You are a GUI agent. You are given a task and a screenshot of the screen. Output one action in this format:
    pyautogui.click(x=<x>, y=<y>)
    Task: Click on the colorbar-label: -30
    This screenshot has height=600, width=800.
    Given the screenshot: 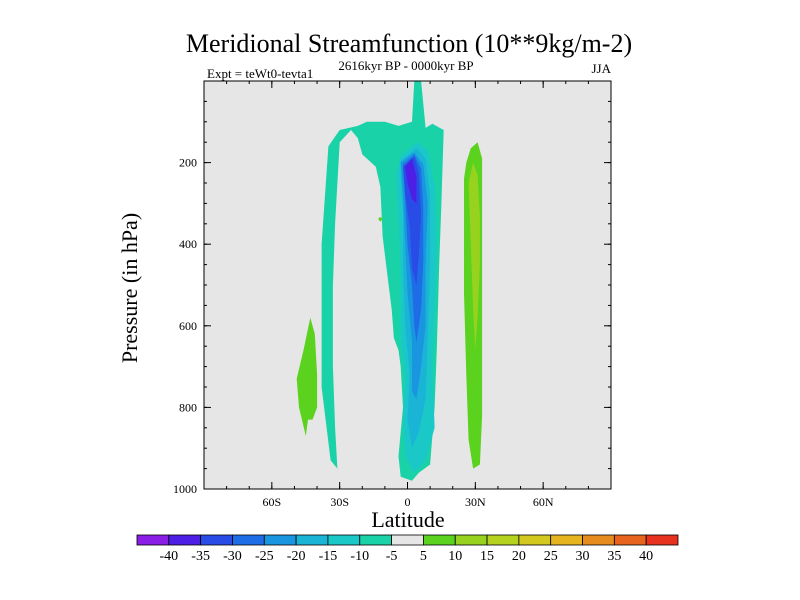 What is the action you would take?
    pyautogui.click(x=232, y=556)
    